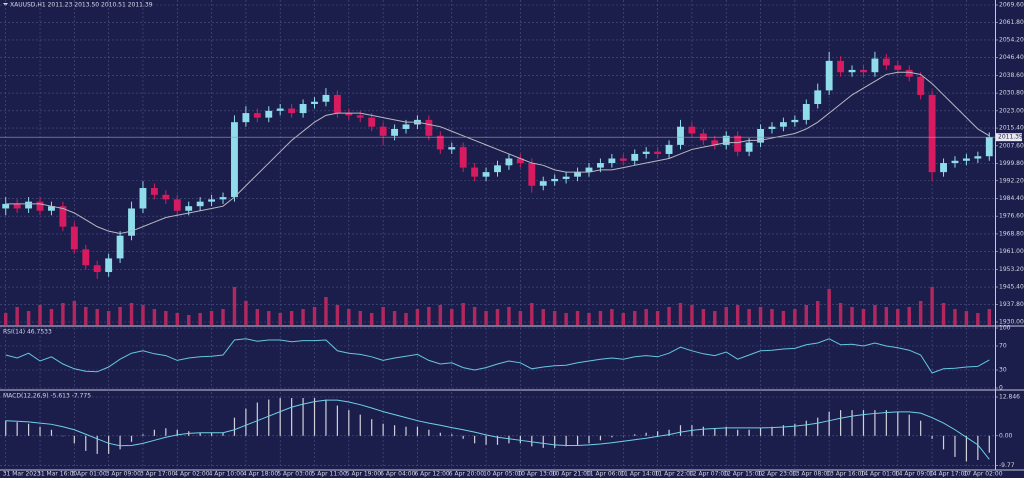 The width and height of the screenshot is (1024, 478). Describe the element at coordinates (1011, 93) in the screenshot. I see `y-tick-label: 2030.80` at that location.